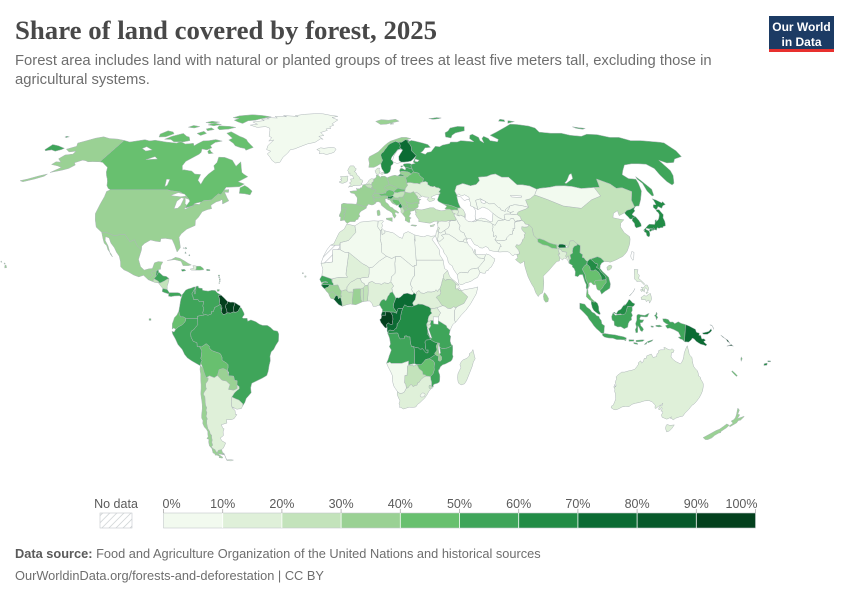  Describe the element at coordinates (172, 504) in the screenshot. I see `svg-text: 0%` at that location.